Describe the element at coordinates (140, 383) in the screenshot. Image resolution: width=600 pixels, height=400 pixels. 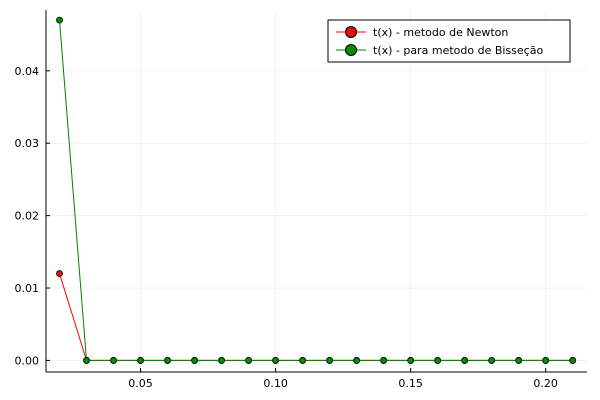
I see `x-tick-label: 0.05` at that location.